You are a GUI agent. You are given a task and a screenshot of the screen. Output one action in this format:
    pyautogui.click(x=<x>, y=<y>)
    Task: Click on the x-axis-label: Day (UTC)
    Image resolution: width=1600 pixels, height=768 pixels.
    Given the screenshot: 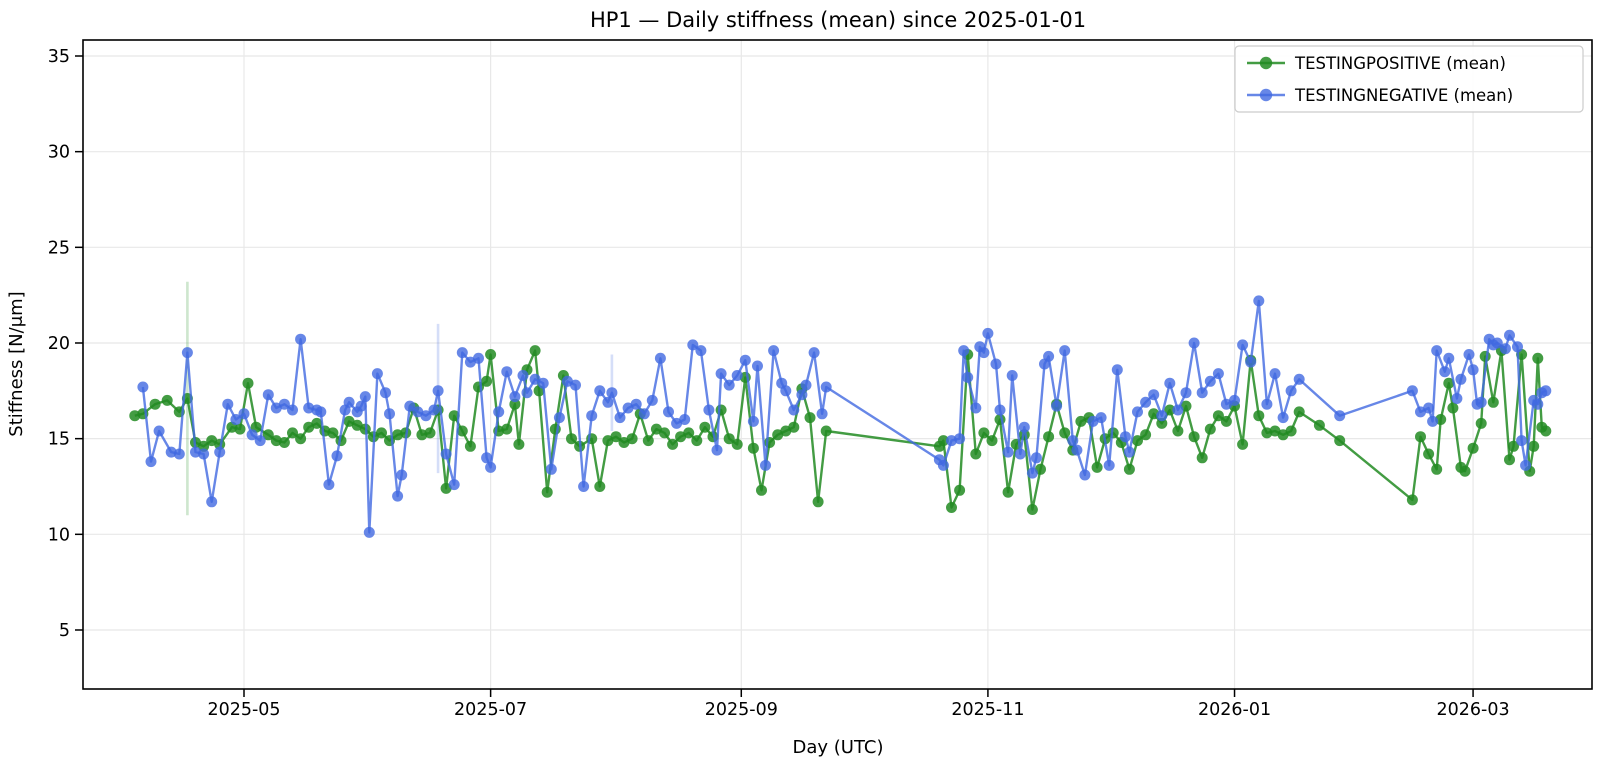 What is the action you would take?
    pyautogui.click(x=838, y=747)
    